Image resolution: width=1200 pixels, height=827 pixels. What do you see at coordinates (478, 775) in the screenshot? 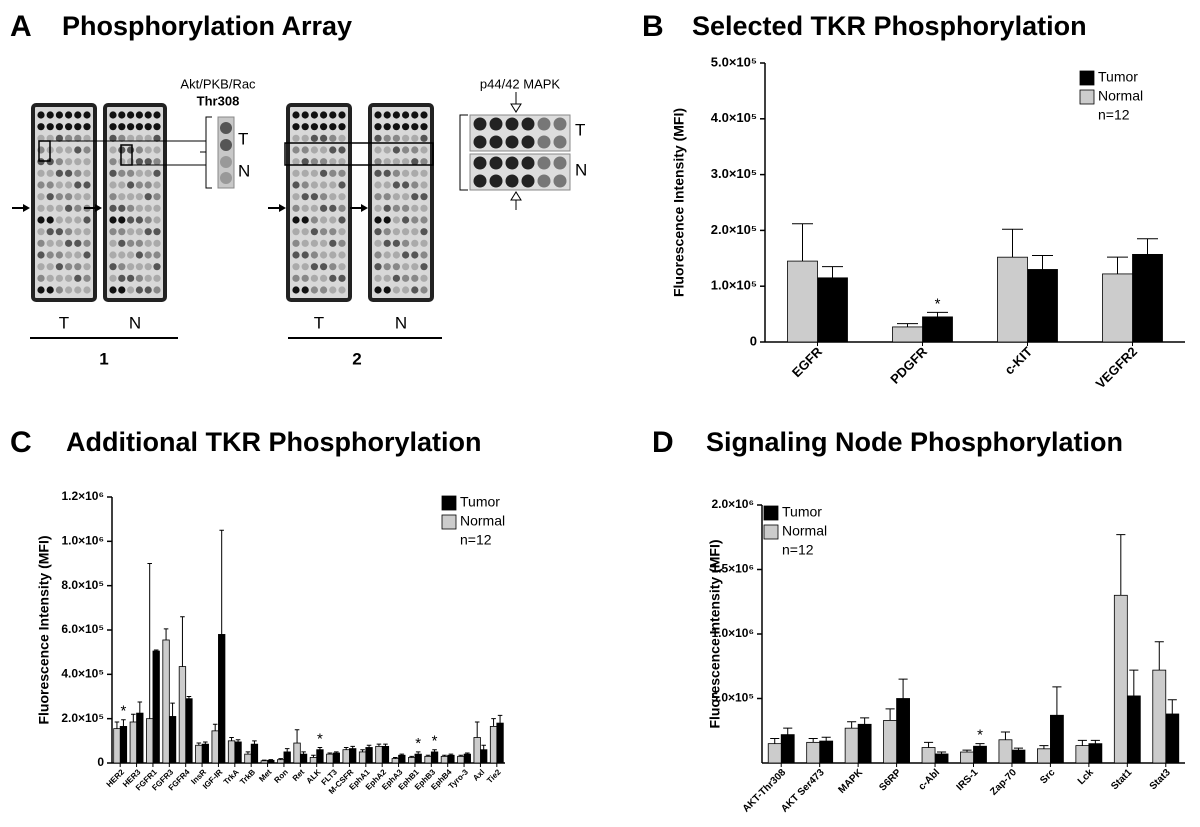
I see `x-tick-label: Axl` at bounding box center [478, 775].